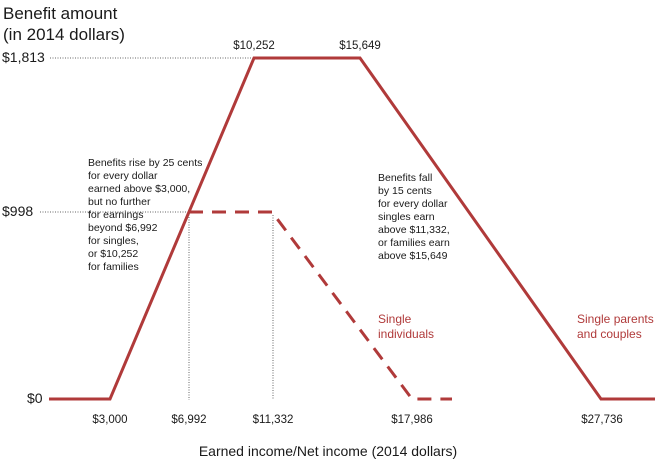 The height and width of the screenshot is (469, 656). What do you see at coordinates (23, 57) in the screenshot?
I see `y-tick-1813: $1,813` at bounding box center [23, 57].